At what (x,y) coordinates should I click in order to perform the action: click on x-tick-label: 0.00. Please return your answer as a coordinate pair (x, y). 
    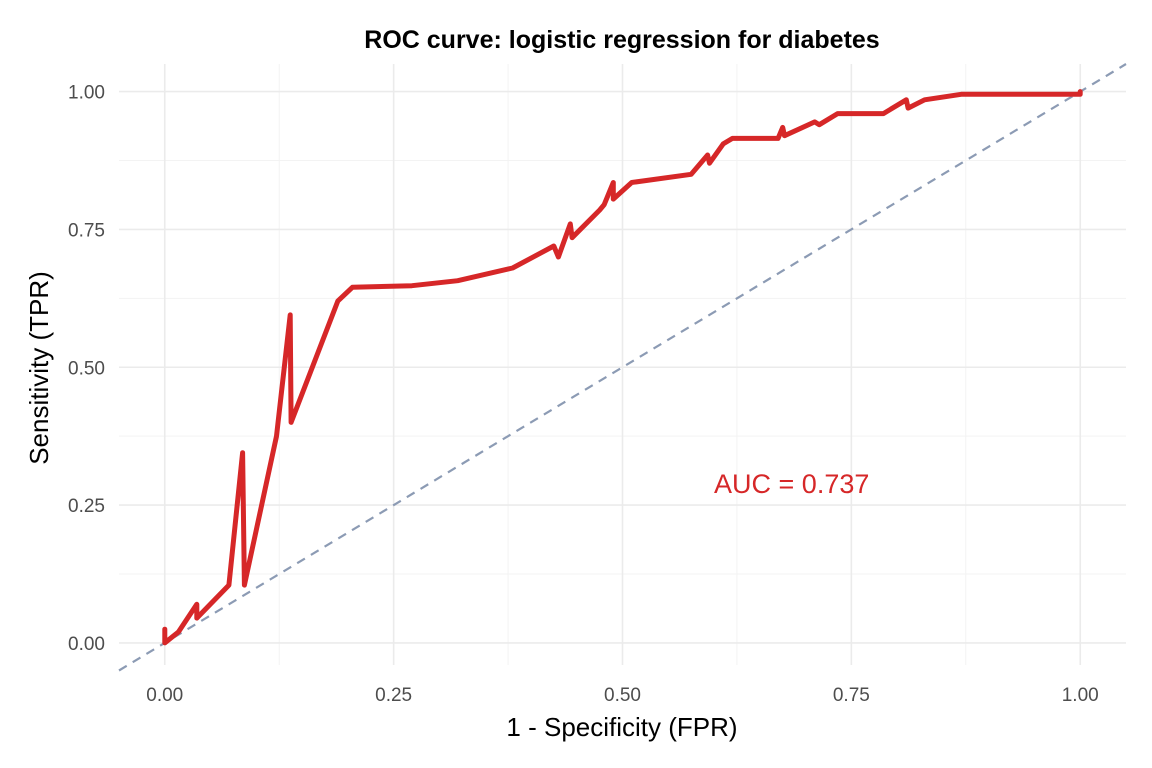
    Looking at the image, I should click on (164, 695).